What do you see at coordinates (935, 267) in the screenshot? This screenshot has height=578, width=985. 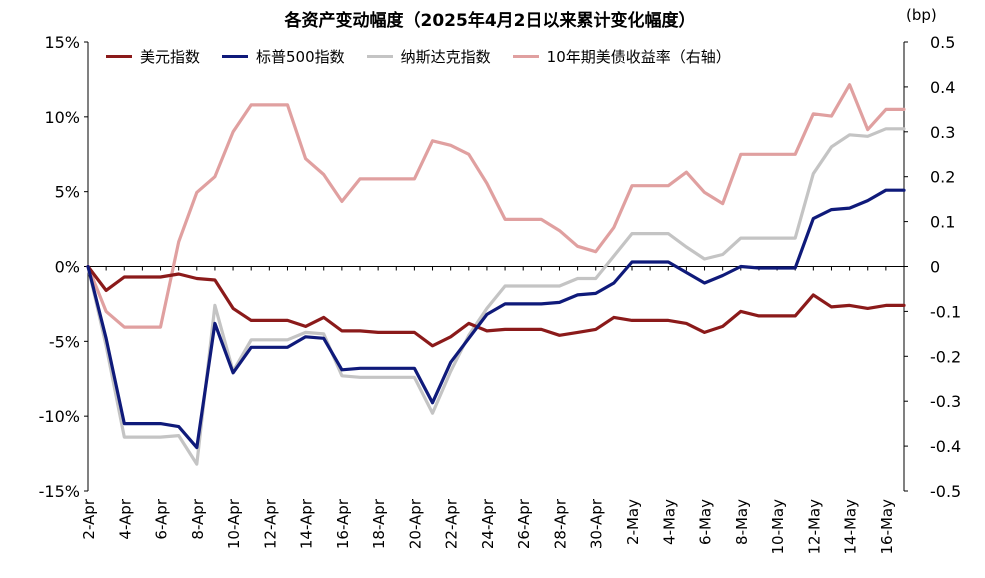 I see `right-tick-label: 0` at bounding box center [935, 267].